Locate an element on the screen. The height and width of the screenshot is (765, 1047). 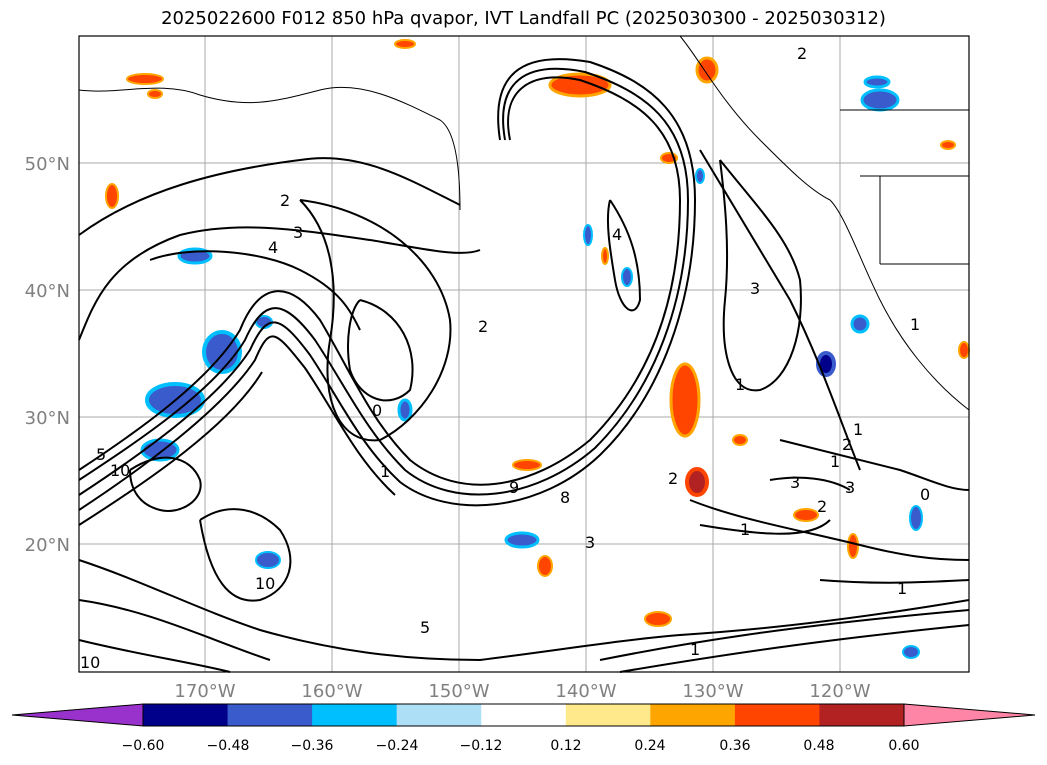
ivt-contour-3-east is located at coordinates (810, 483).